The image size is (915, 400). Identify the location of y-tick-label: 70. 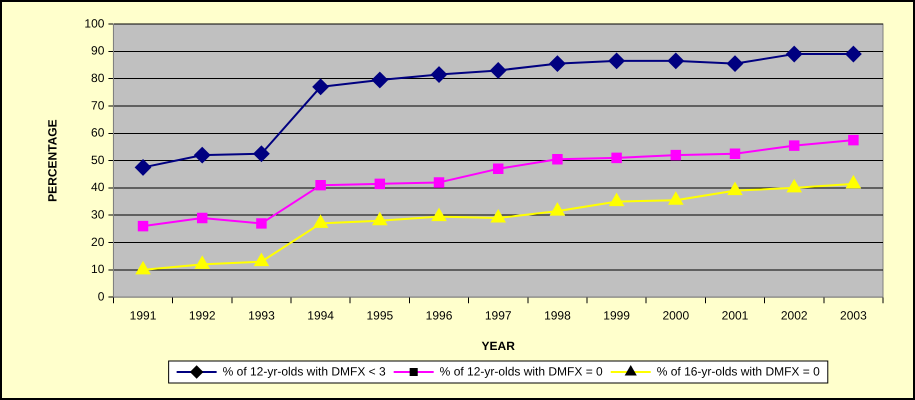
(98, 105).